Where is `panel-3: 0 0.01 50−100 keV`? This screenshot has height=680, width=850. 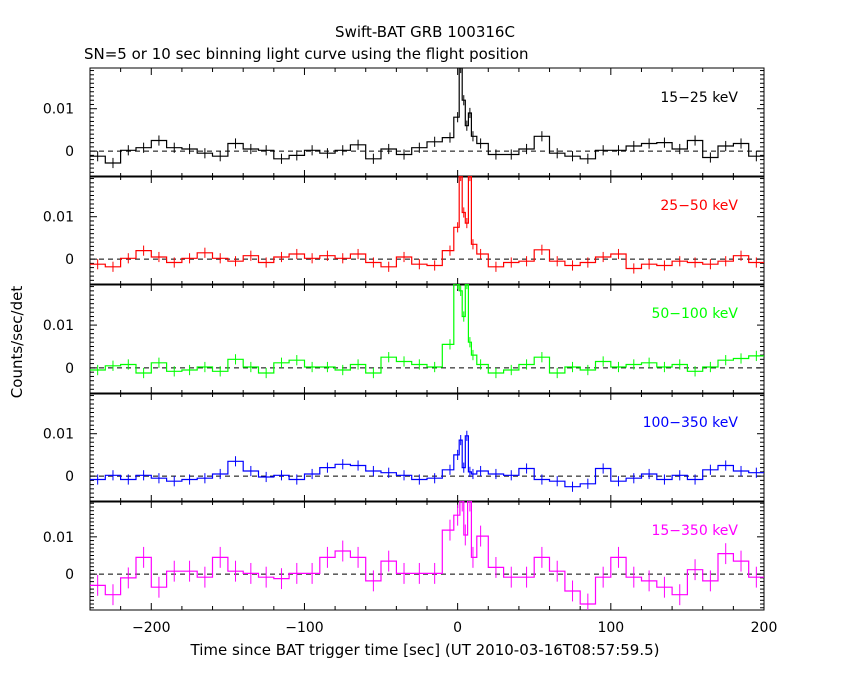 panel-3: 0 0.01 50−100 keV is located at coordinates (404, 339).